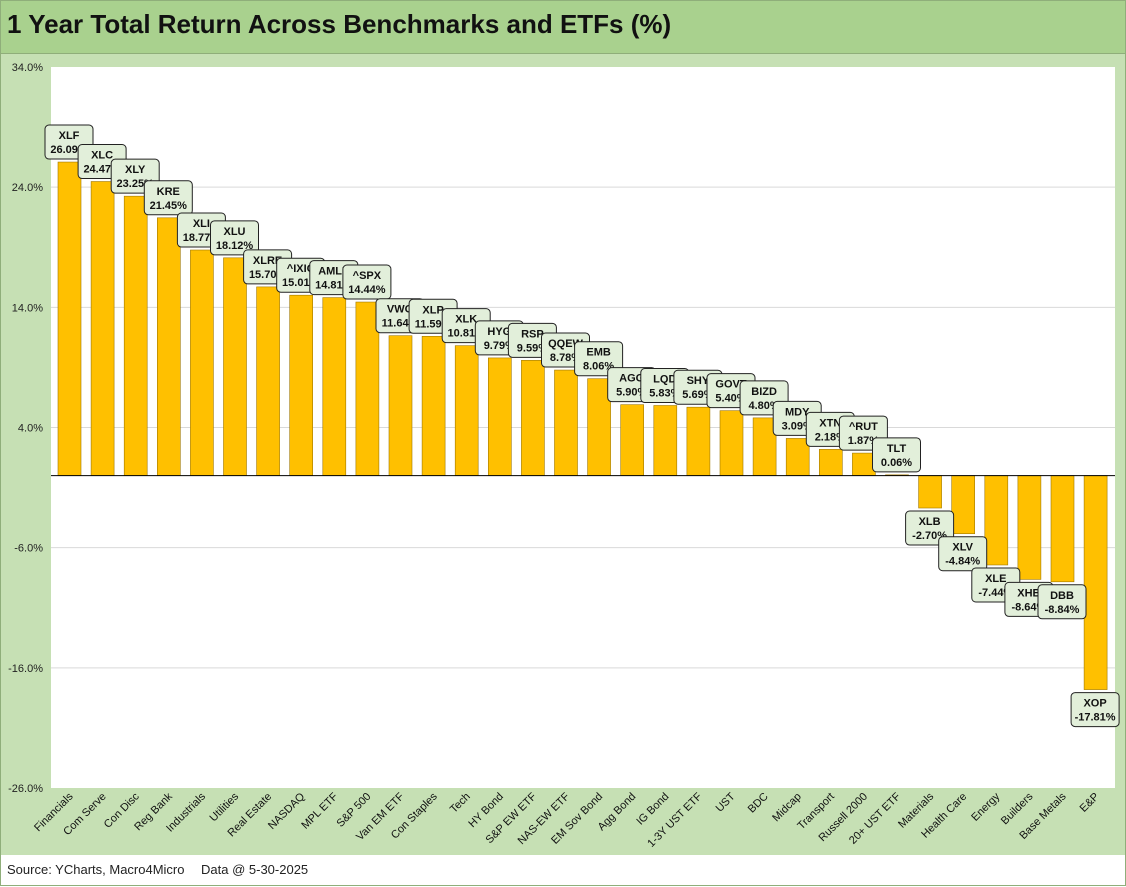 Image resolution: width=1126 pixels, height=887 pixels. I want to click on data-label-value: -2.70%, so click(929, 536).